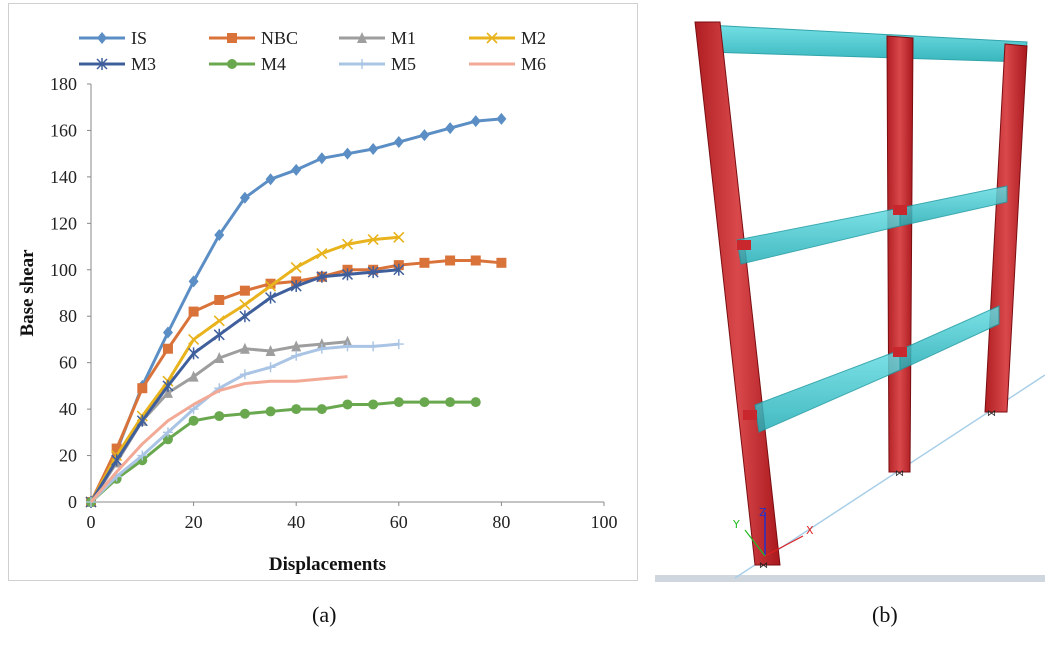 The width and height of the screenshot is (1045, 645). What do you see at coordinates (827, 391) in the screenshot?
I see `lower-beam-left` at bounding box center [827, 391].